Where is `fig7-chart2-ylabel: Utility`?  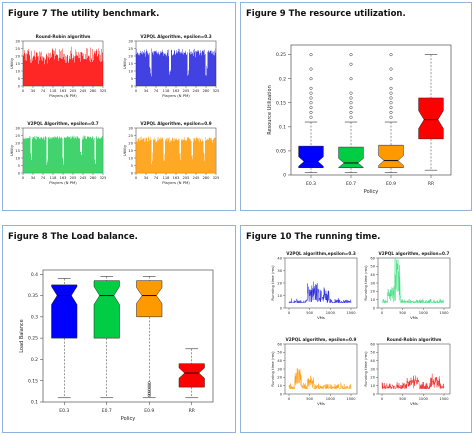 fig7-chart2-ylabel: Utility is located at coordinates (124, 63).